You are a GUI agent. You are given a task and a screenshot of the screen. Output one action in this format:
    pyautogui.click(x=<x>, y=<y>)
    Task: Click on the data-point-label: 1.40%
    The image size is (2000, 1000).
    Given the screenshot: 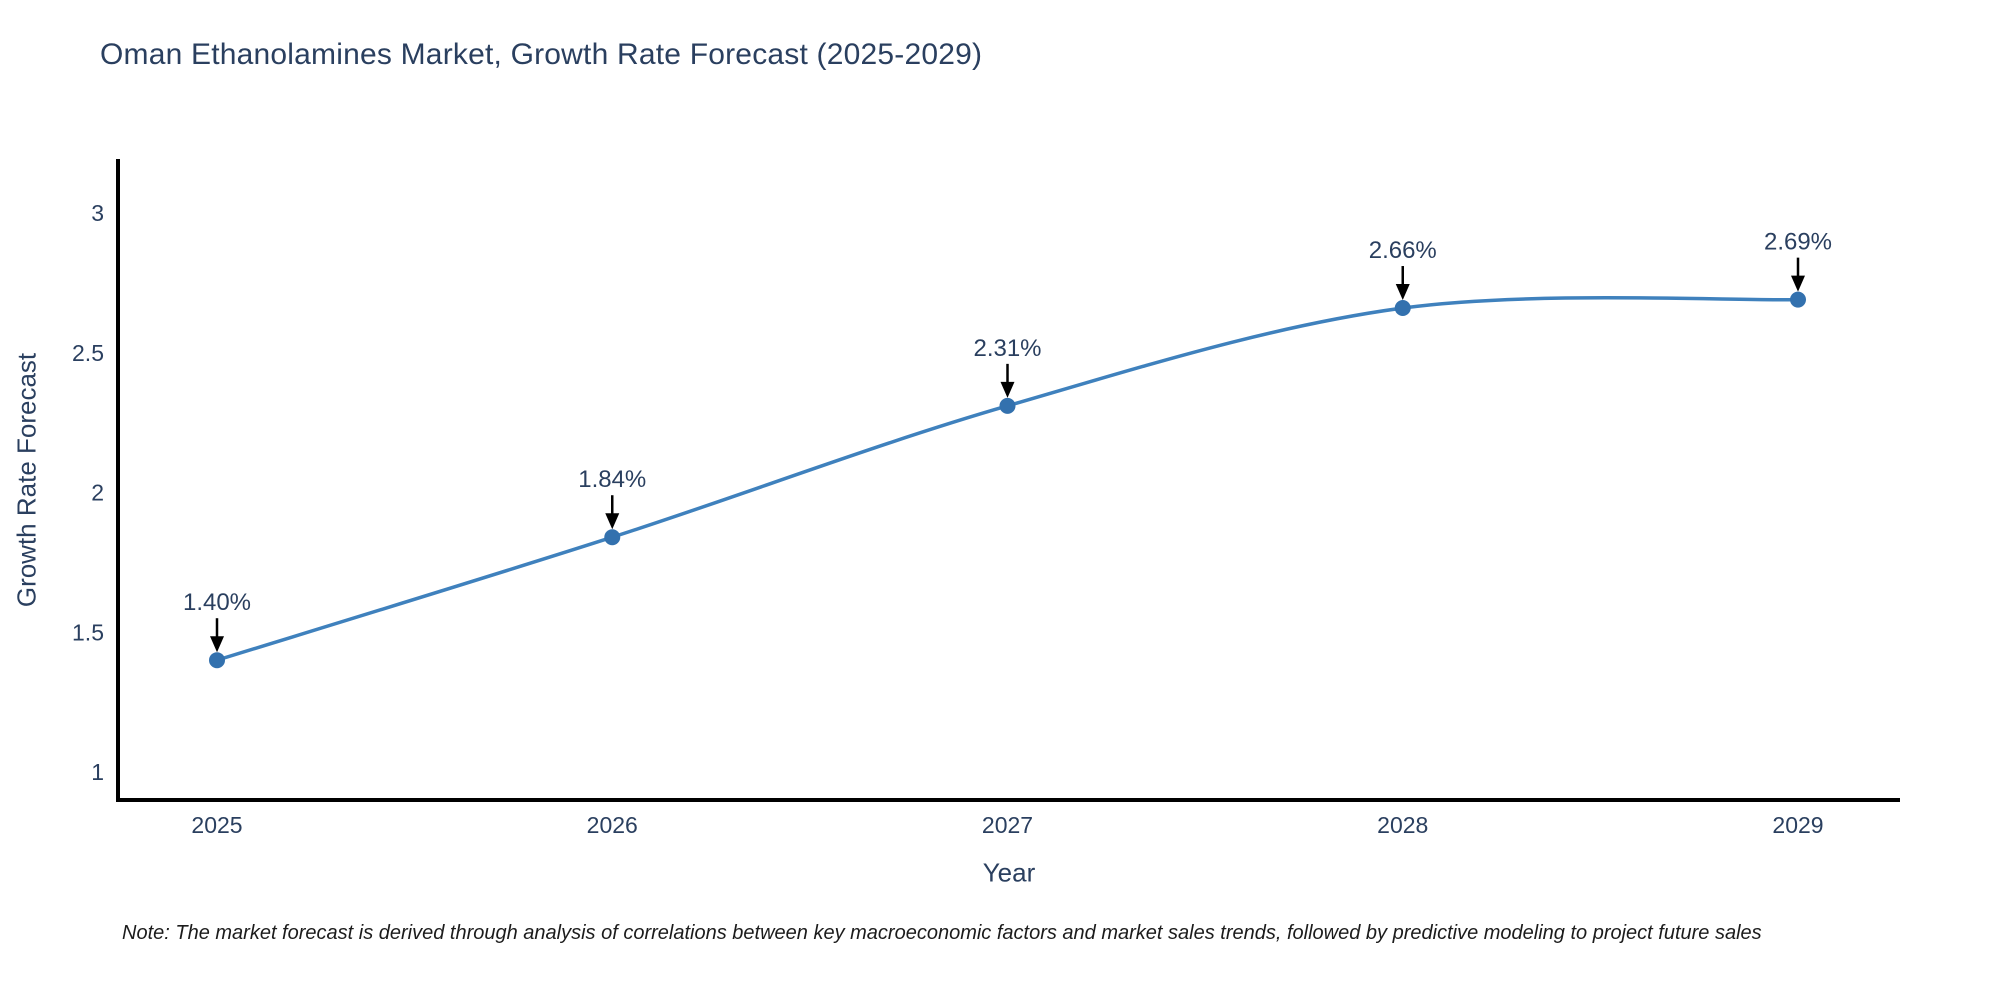 What is the action you would take?
    pyautogui.click(x=217, y=602)
    